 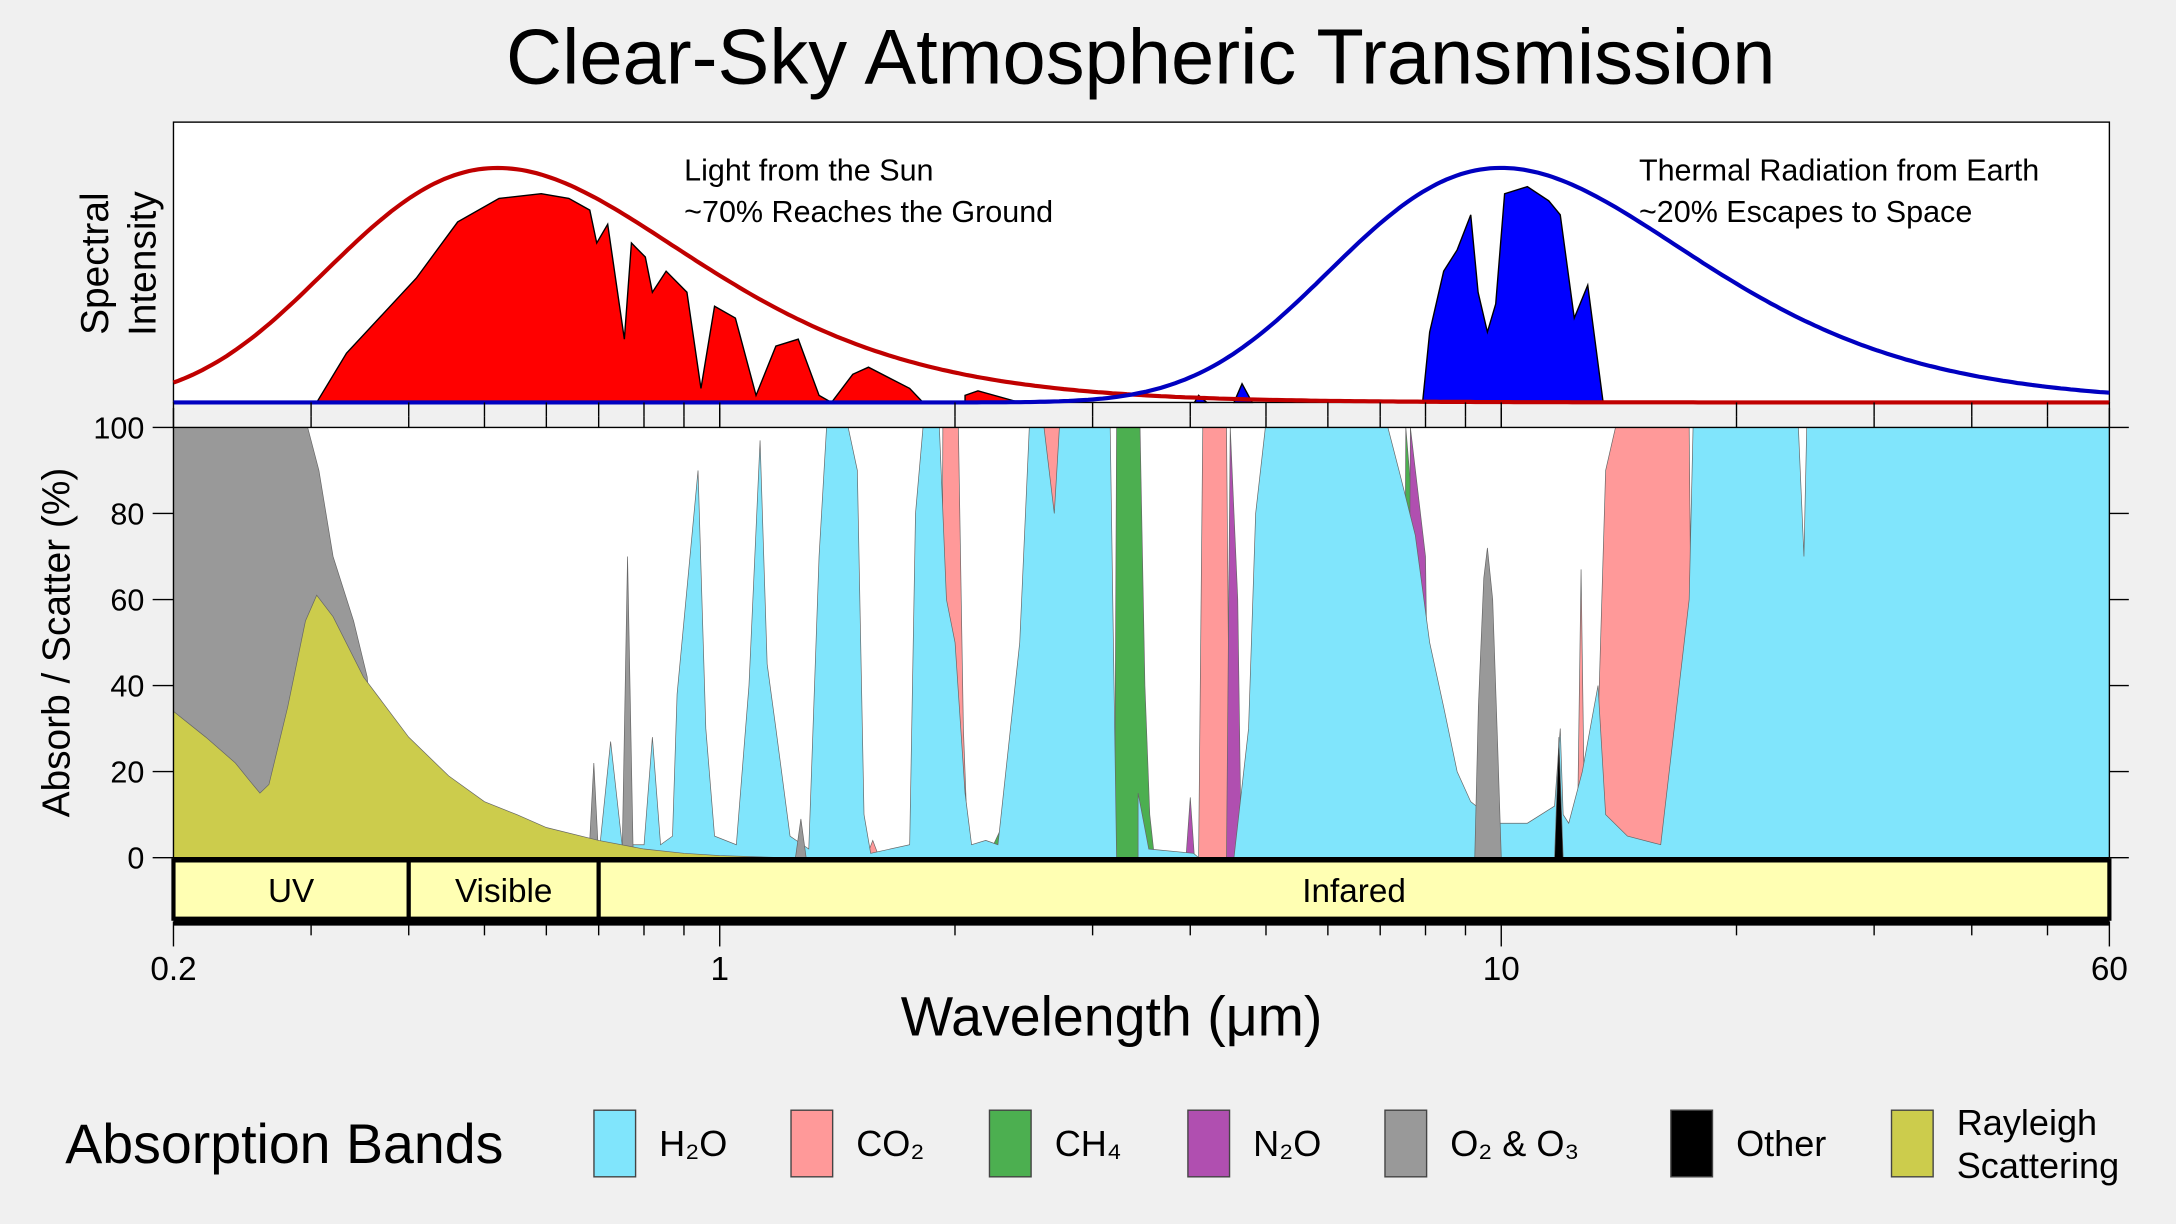 I want to click on y-tick-label: 20, so click(x=127, y=773).